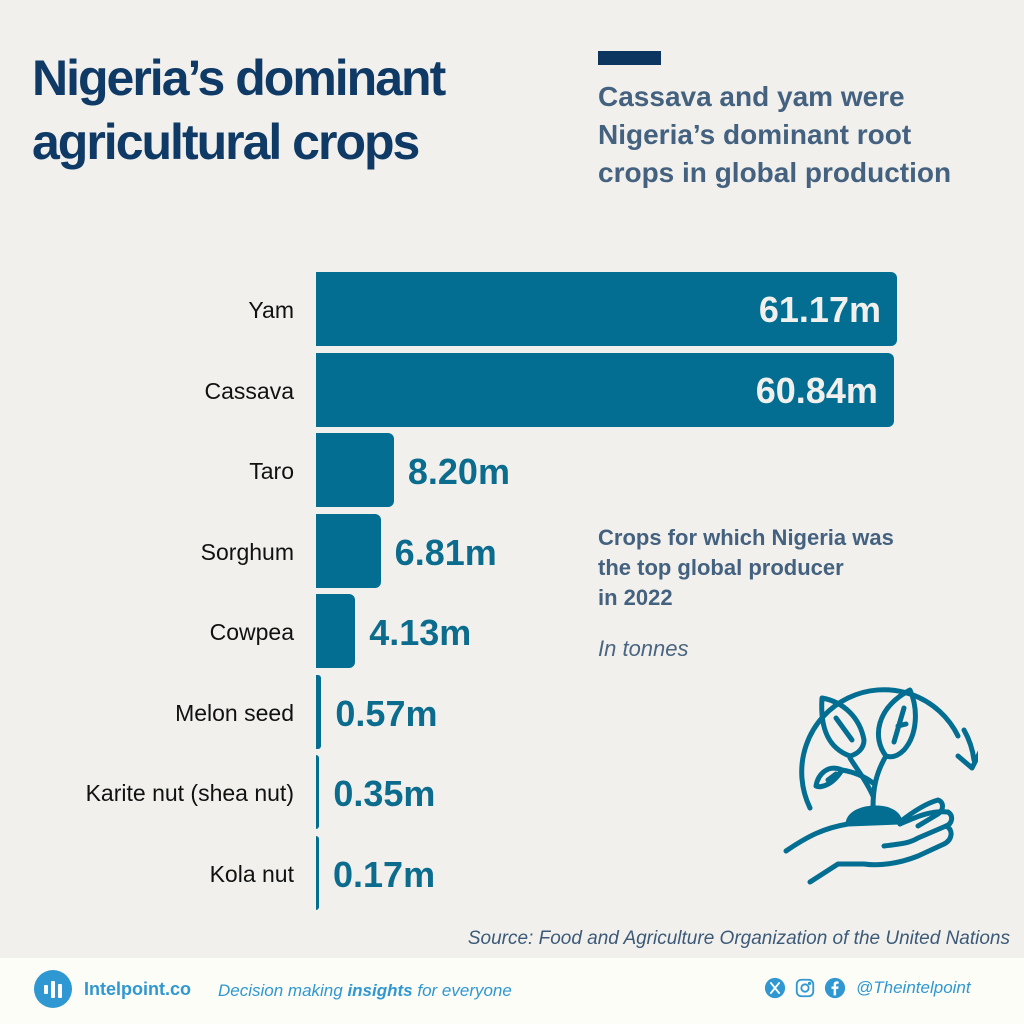  I want to click on title-line-1: Nigeria’s dominant, so click(239, 78).